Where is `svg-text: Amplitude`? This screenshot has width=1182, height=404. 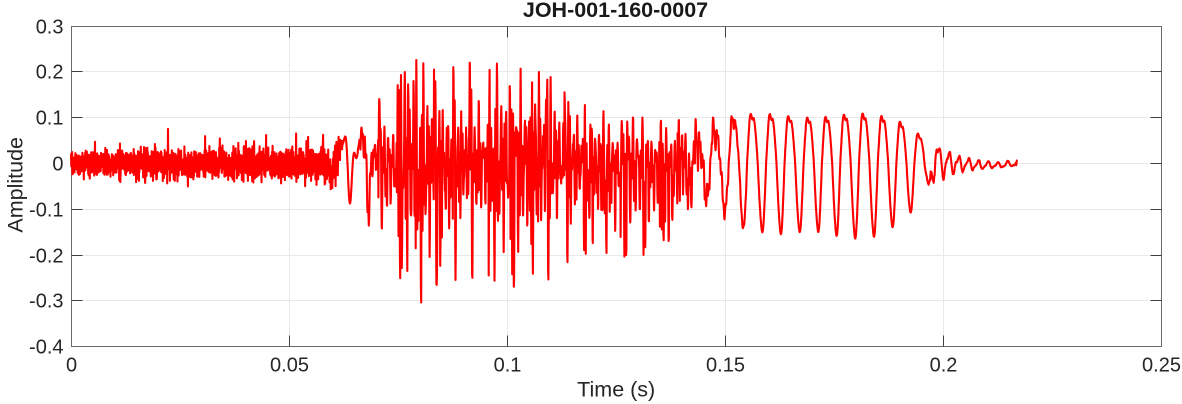 svg-text: Amplitude is located at coordinates (16, 185).